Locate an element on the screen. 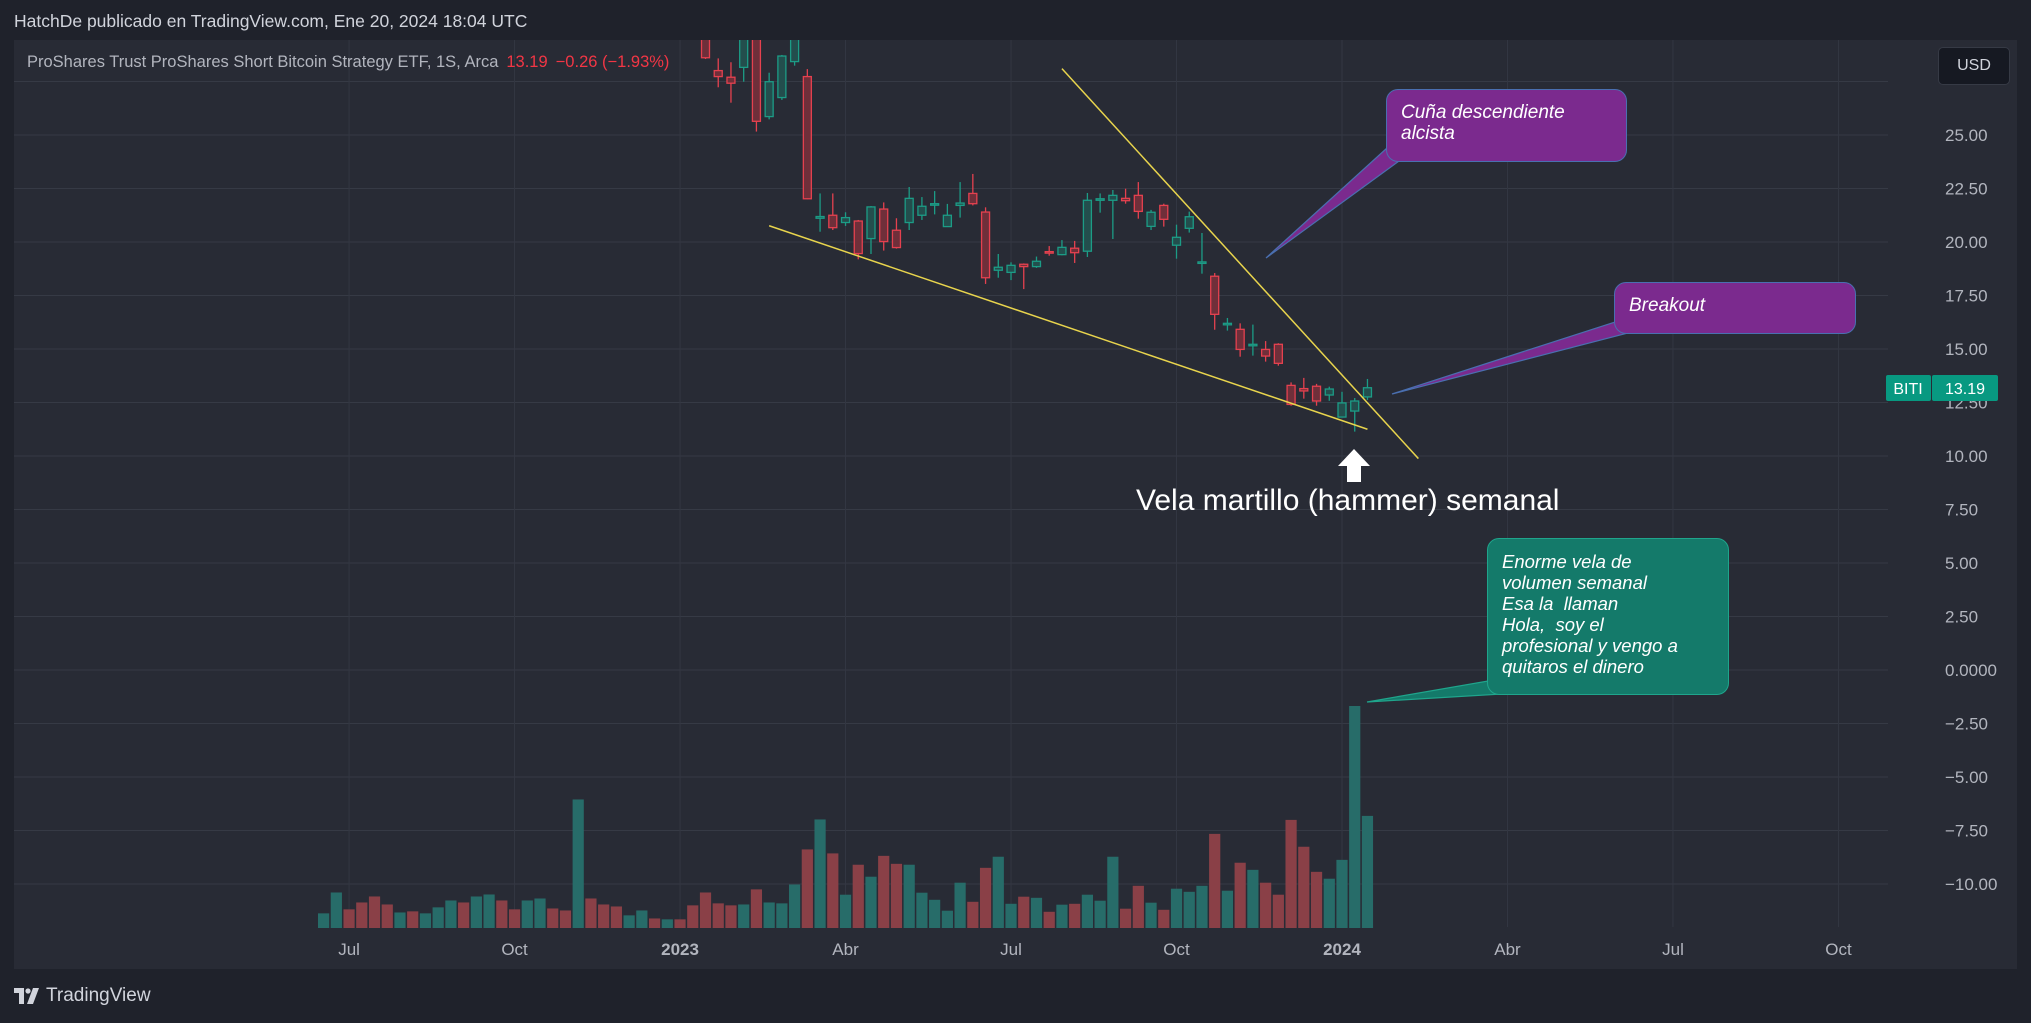  y-tick-label: 0.0000 is located at coordinates (1971, 670).